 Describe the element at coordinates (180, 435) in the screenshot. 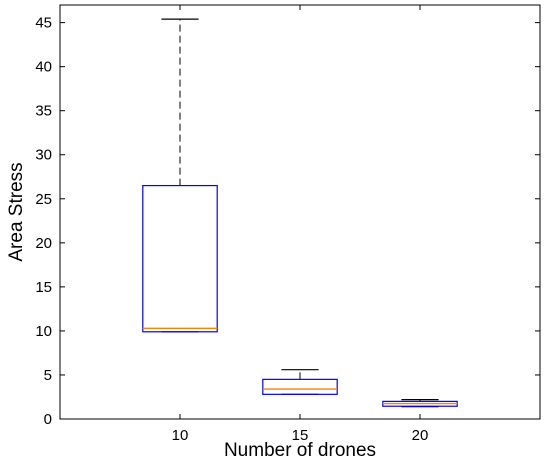

I see `x-tick-label: 10` at that location.